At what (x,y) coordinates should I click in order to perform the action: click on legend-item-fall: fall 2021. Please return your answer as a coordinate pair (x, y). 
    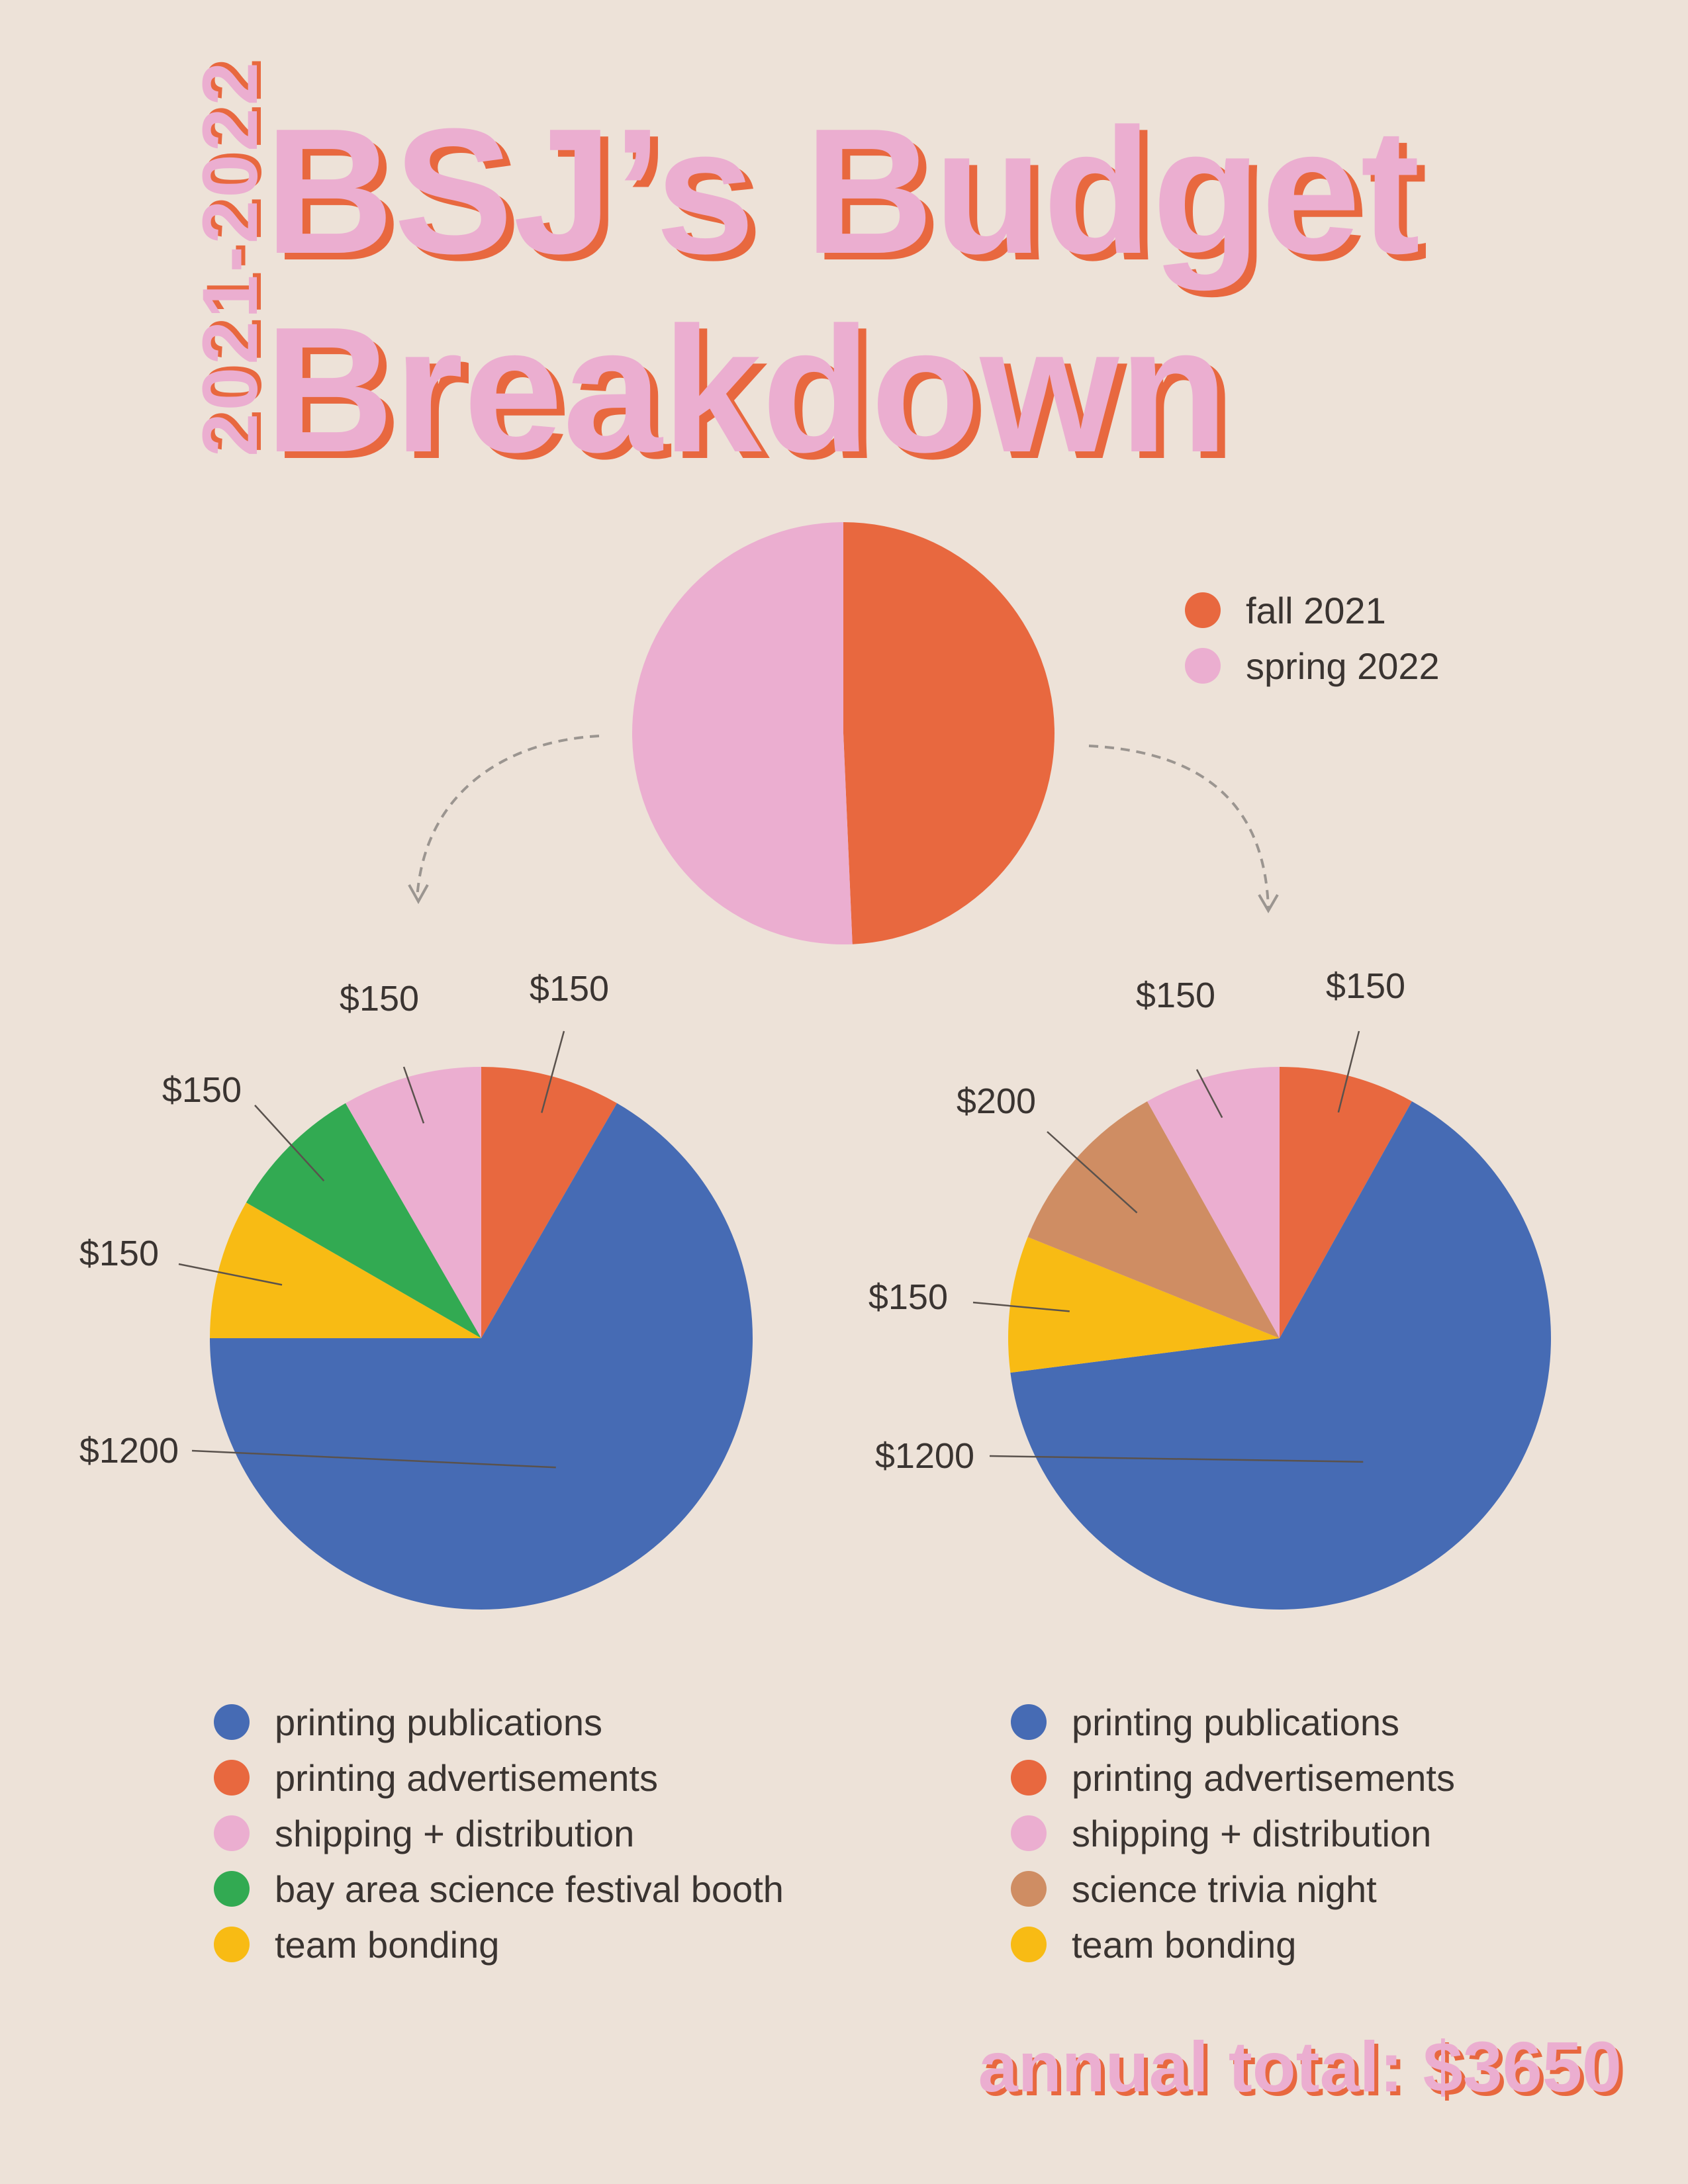
    Looking at the image, I should click on (1312, 610).